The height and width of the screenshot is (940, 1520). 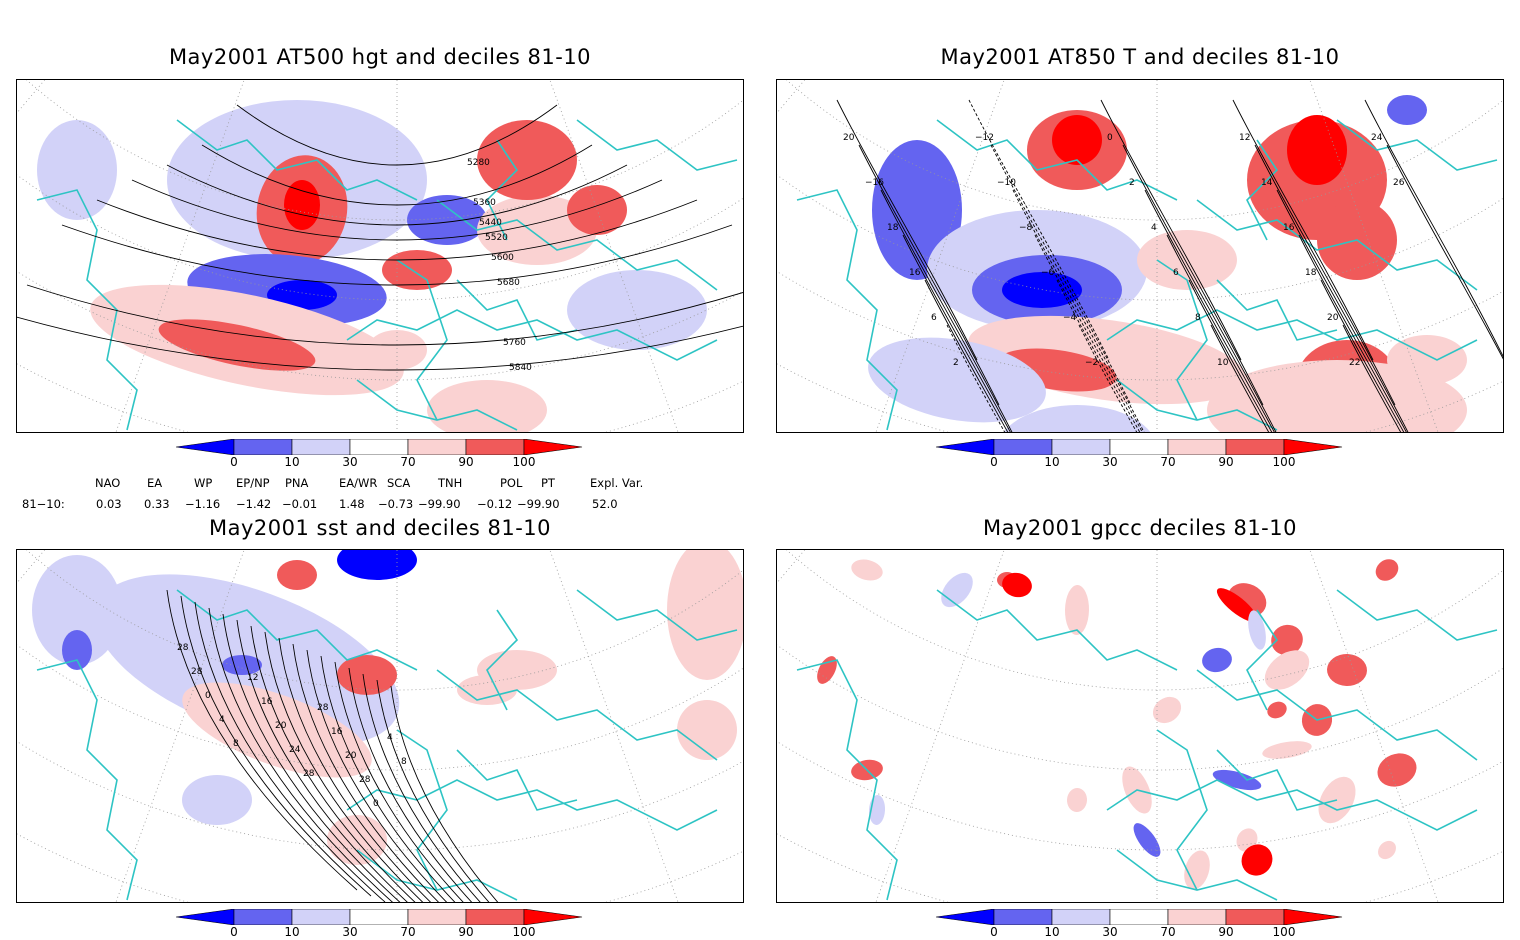 What do you see at coordinates (1141, 924) in the screenshot?
I see `colorbar-gpcc: 0 10 30 70 90 100` at bounding box center [1141, 924].